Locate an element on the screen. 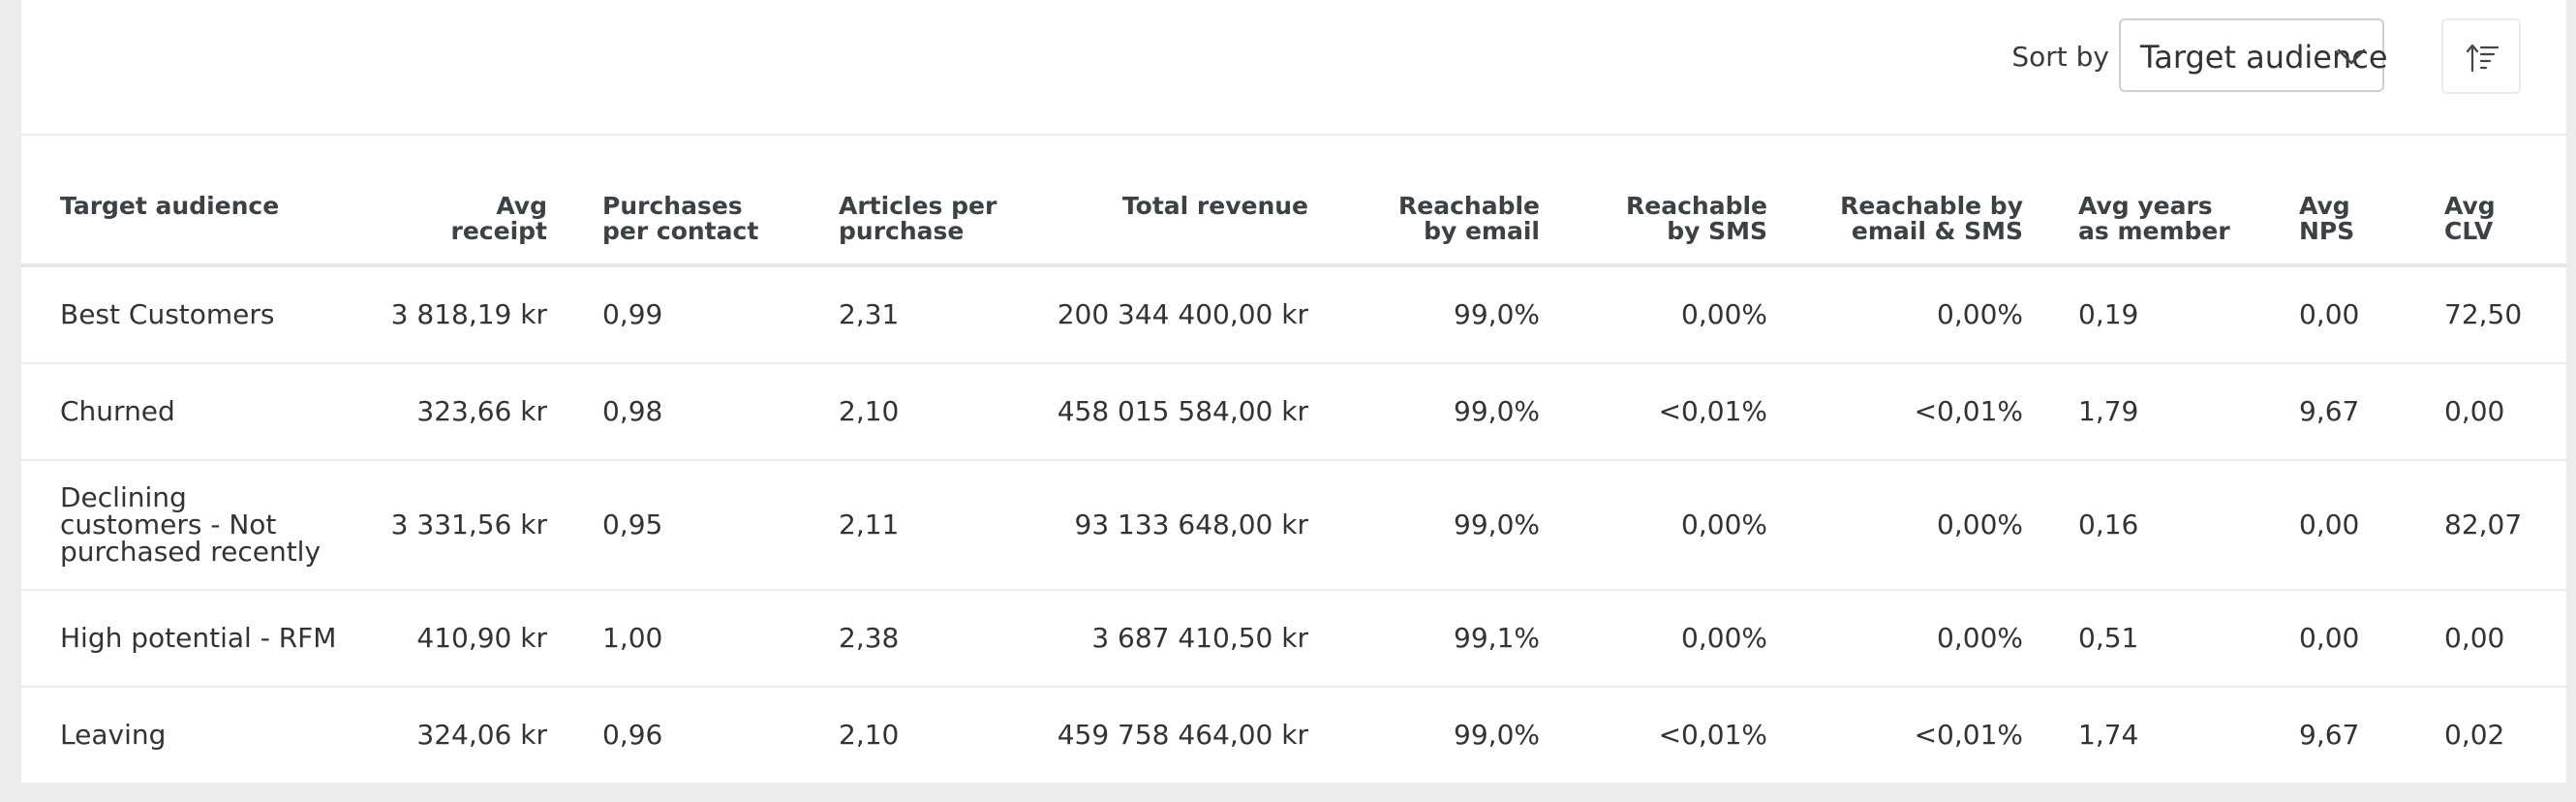  cell-avg-years-as-member: 0,19 is located at coordinates (2108, 314).